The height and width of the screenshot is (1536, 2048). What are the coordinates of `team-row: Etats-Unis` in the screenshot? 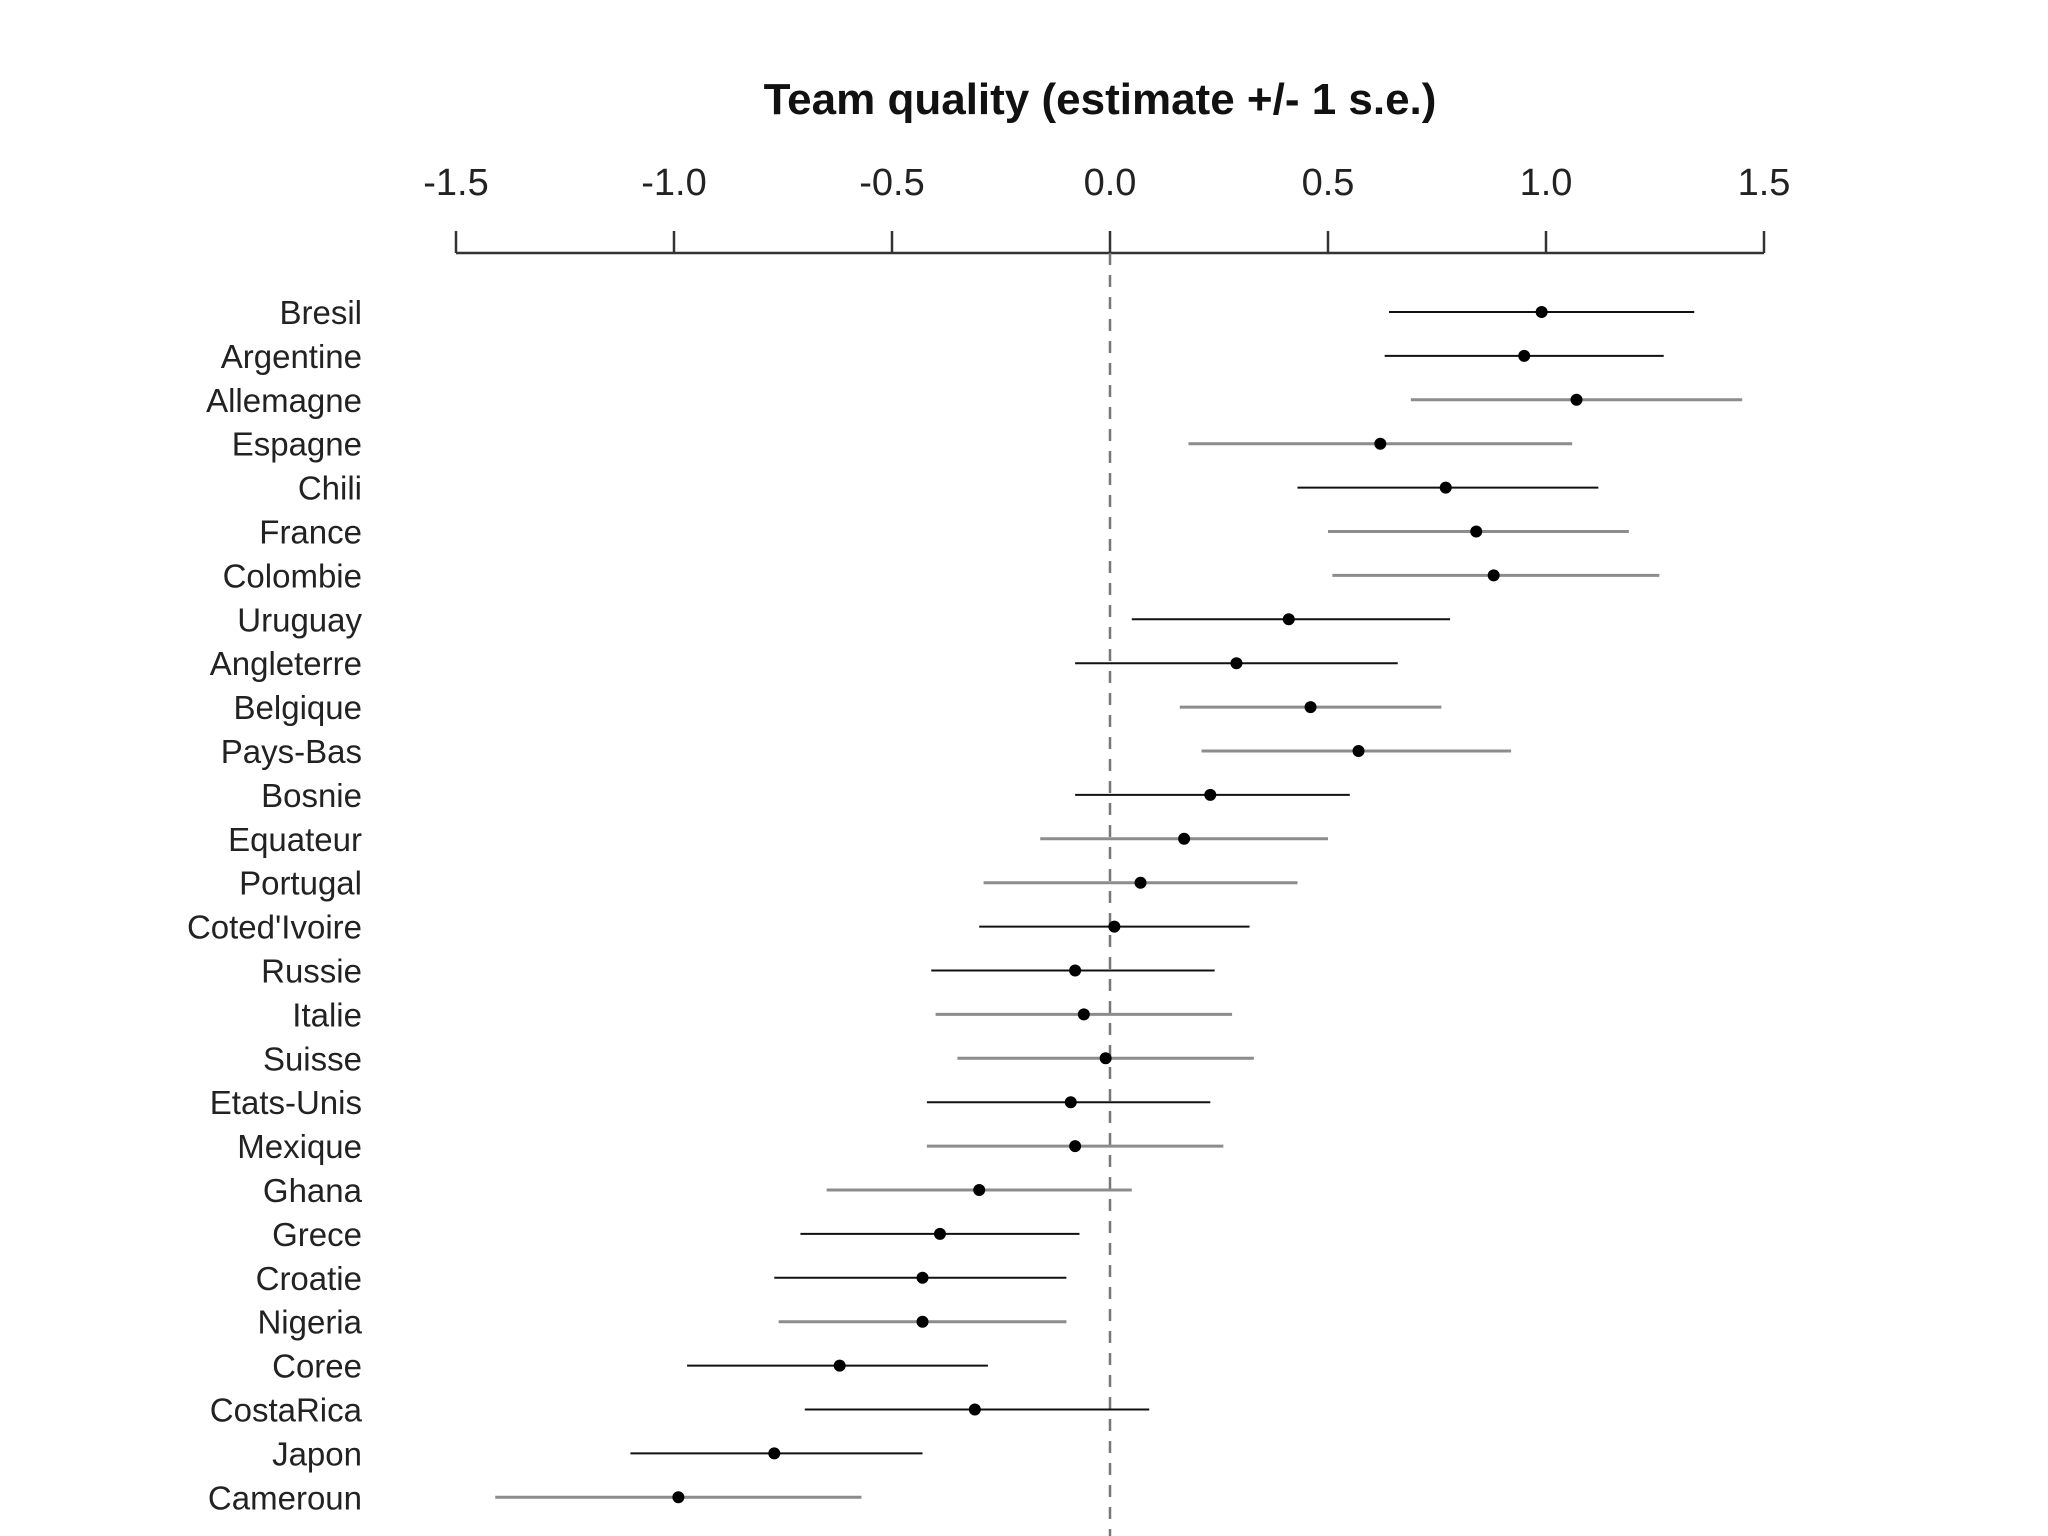 It's located at (710, 1102).